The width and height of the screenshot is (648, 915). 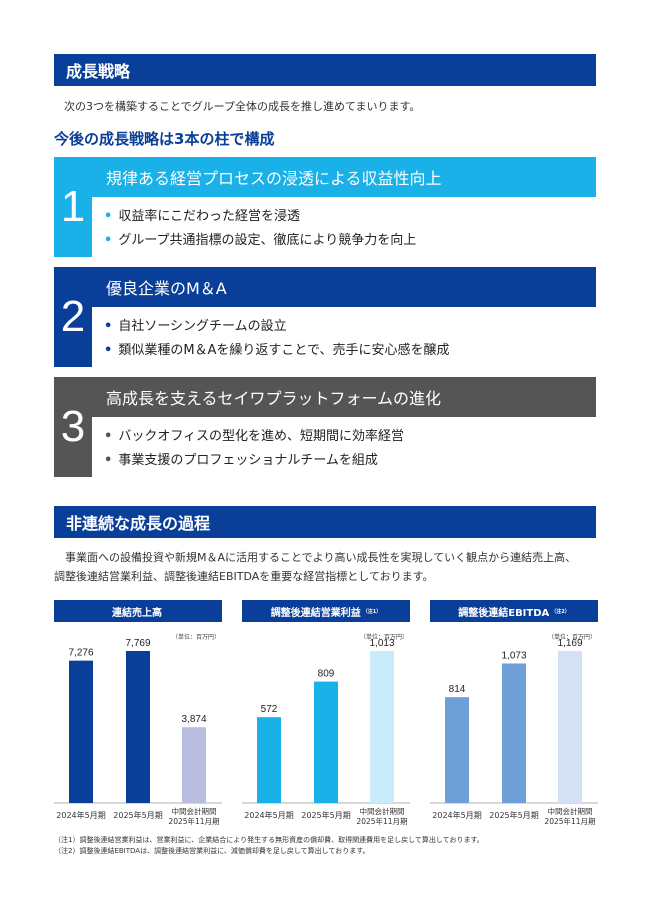 I want to click on chart-data-label: 1,169, so click(x=569, y=643).